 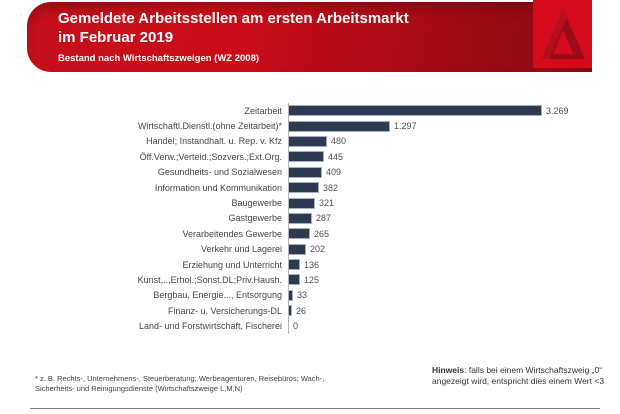 I want to click on bar-area: 0, so click(x=437, y=326).